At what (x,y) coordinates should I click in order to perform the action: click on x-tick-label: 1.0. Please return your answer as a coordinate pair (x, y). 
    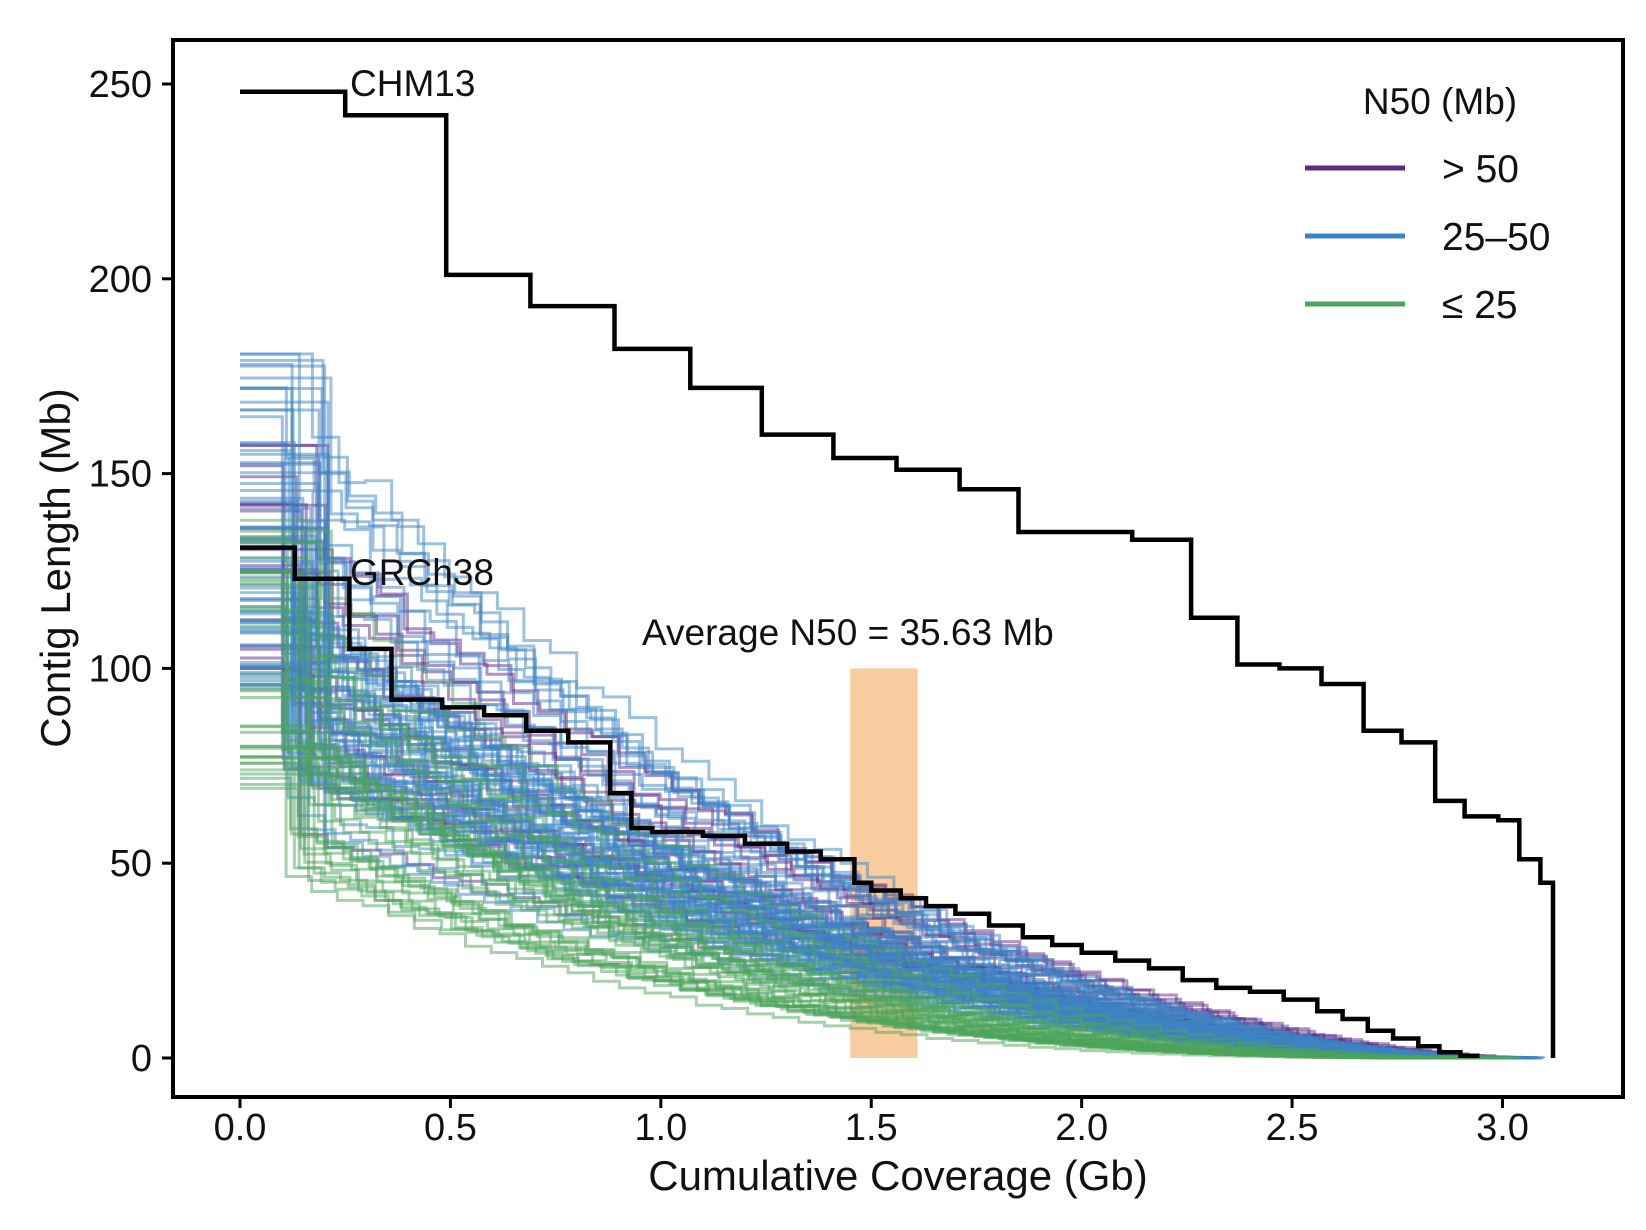
    Looking at the image, I should click on (660, 1128).